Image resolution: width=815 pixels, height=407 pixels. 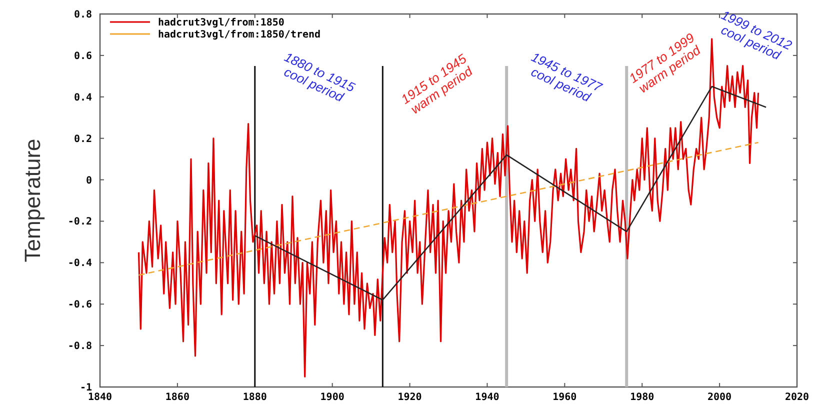 What do you see at coordinates (83, 98) in the screenshot?
I see `y-tick-label: 0.4` at bounding box center [83, 98].